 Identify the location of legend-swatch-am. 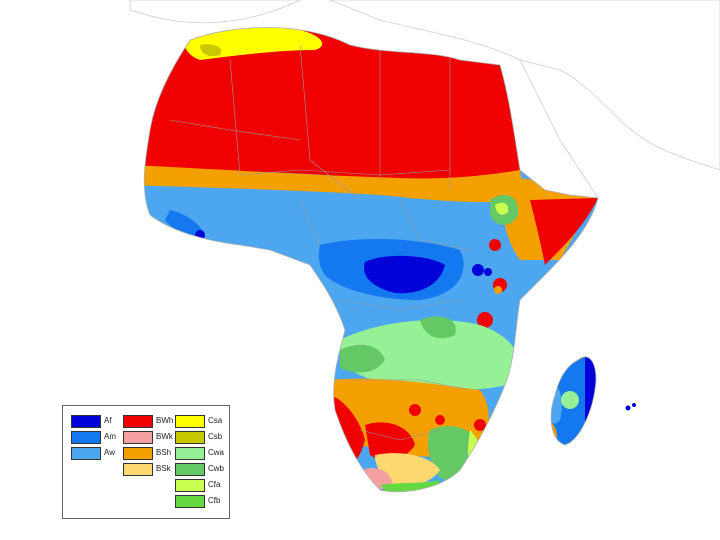
(86, 437).